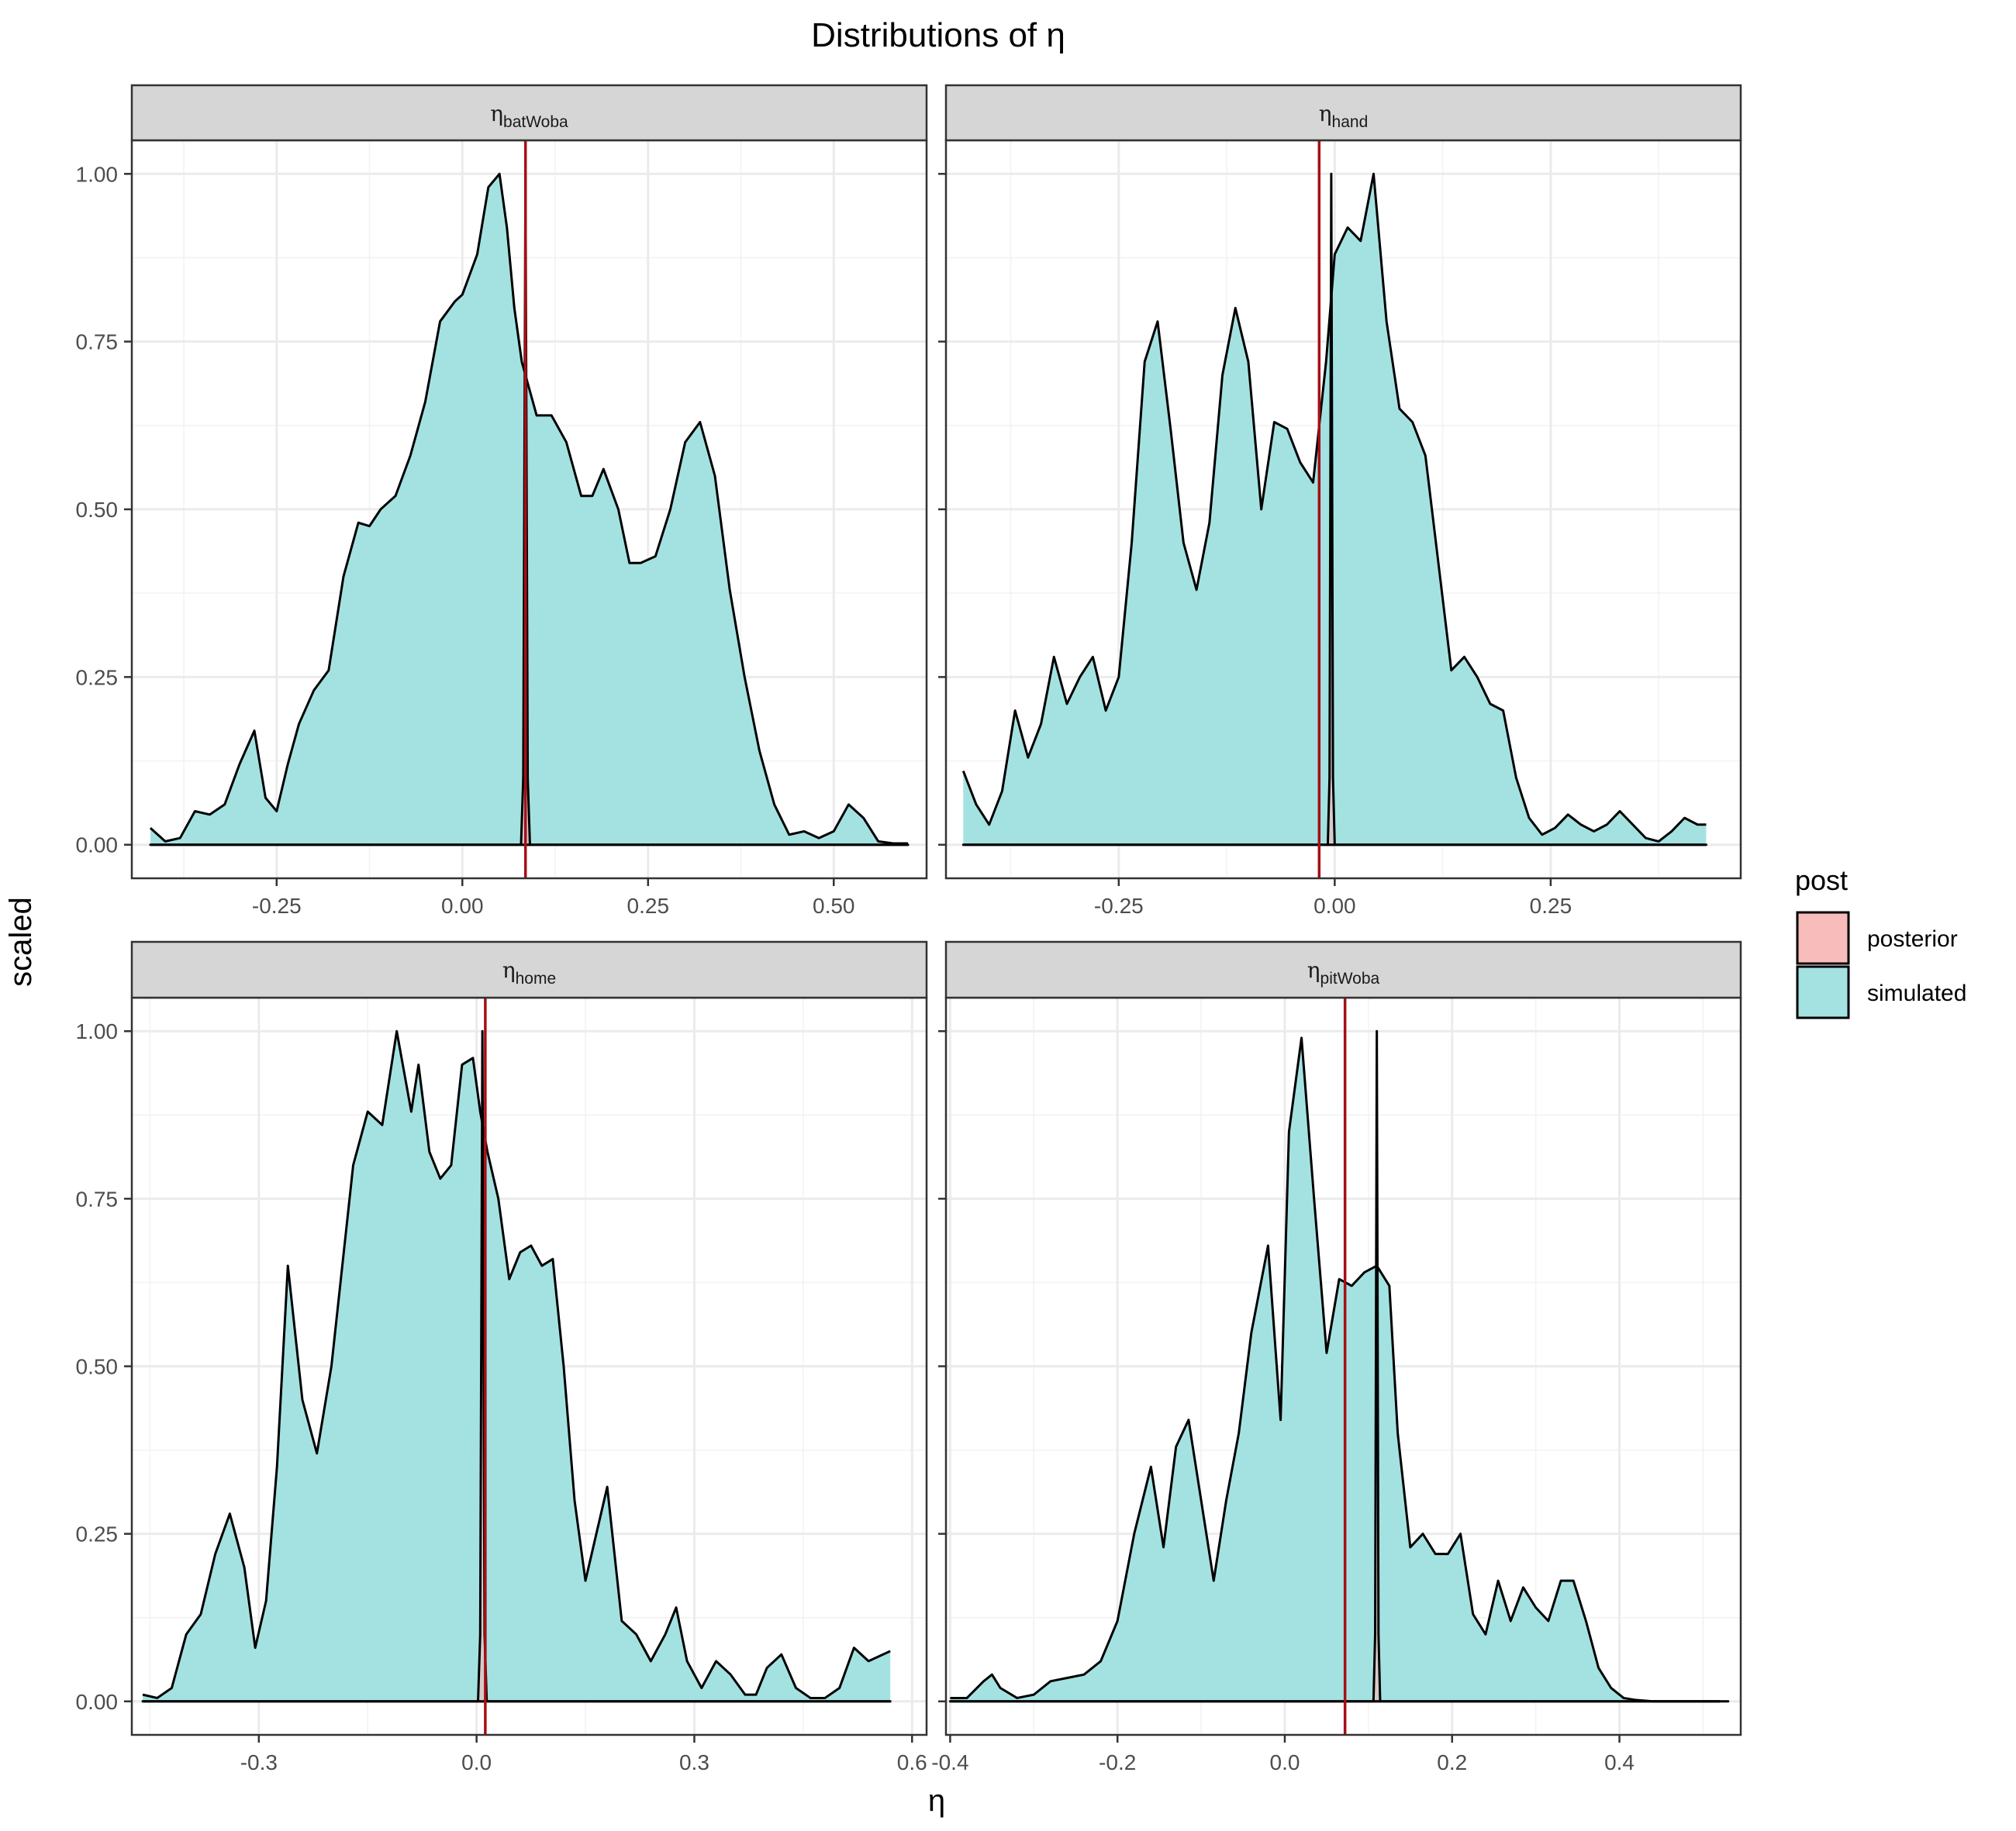 This screenshot has height=1831, width=2016. What do you see at coordinates (1823, 992) in the screenshot?
I see `legend-key-simulated` at bounding box center [1823, 992].